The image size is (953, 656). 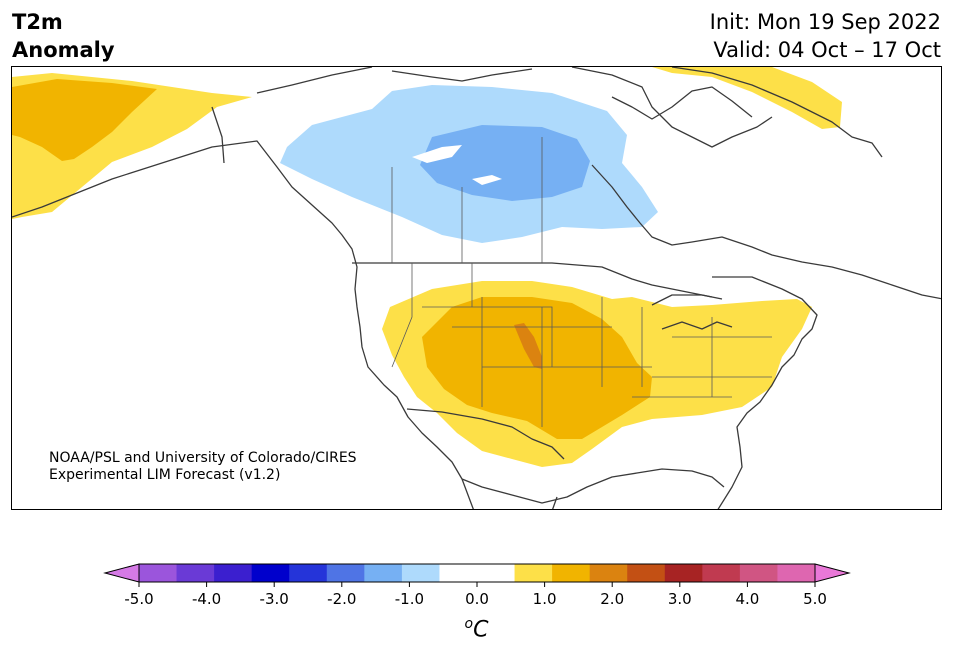 I want to click on colorbar-ticks: -5.0 -4.0 -3.0 -2.0 -1.0 0.0 1.0 2.0 3.0 4.0 5.0, so click(x=475, y=595).